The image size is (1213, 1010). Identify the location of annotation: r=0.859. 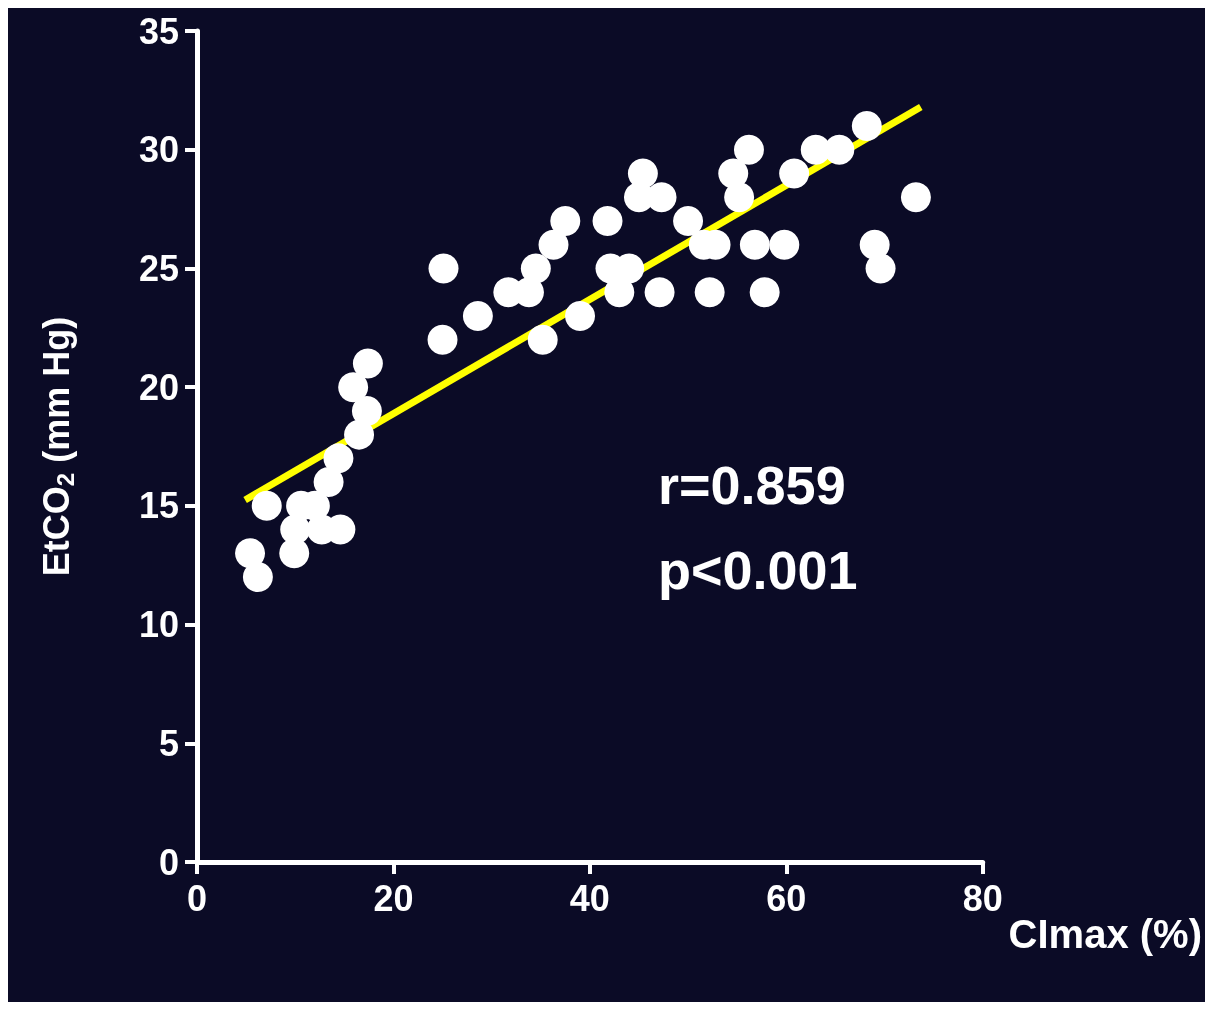
(752, 485).